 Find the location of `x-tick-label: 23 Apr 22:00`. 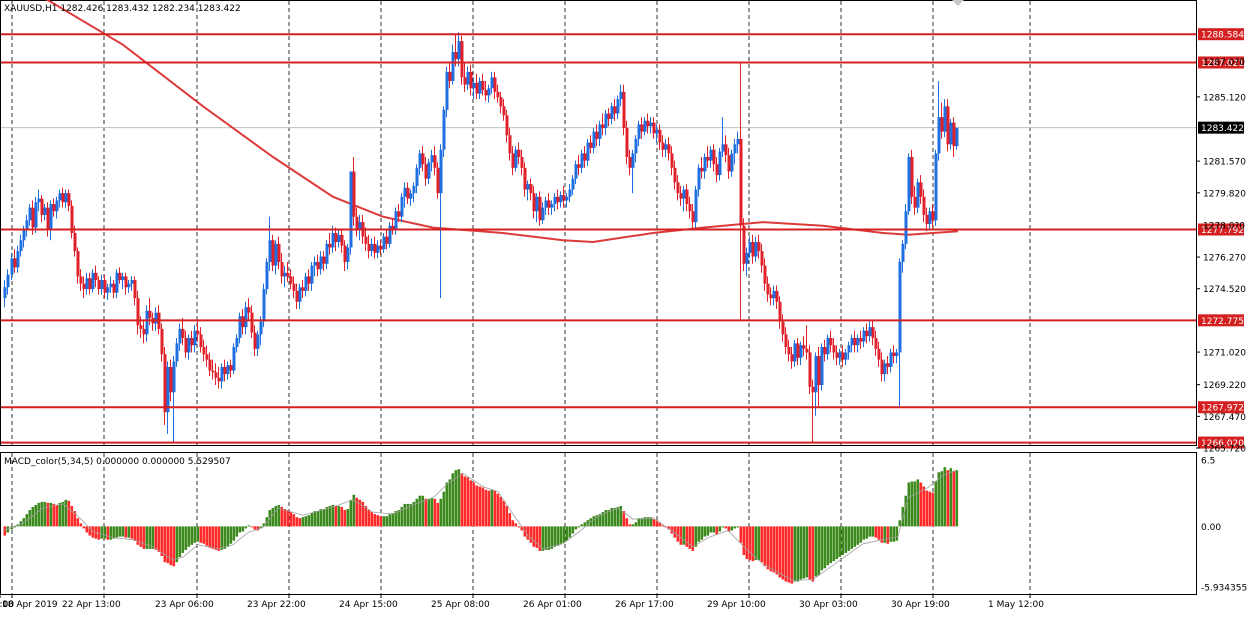

x-tick-label: 23 Apr 22:00 is located at coordinates (276, 605).